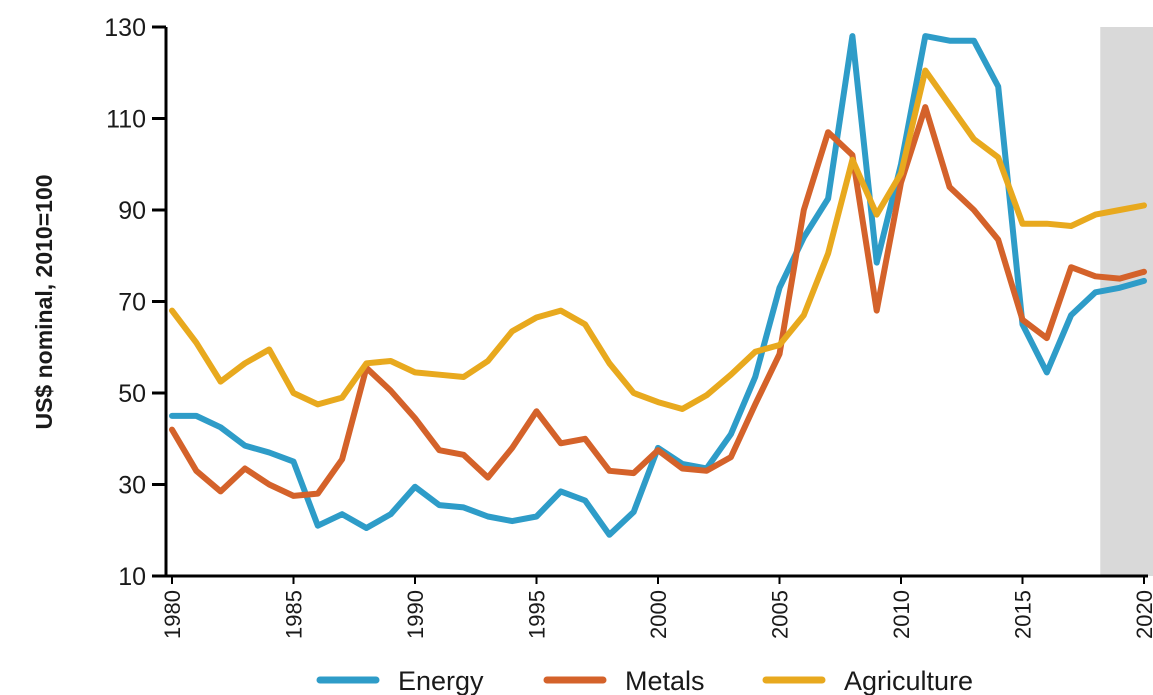 The height and width of the screenshot is (695, 1153). Describe the element at coordinates (1126, 301) in the screenshot. I see `forecast-shade` at that location.